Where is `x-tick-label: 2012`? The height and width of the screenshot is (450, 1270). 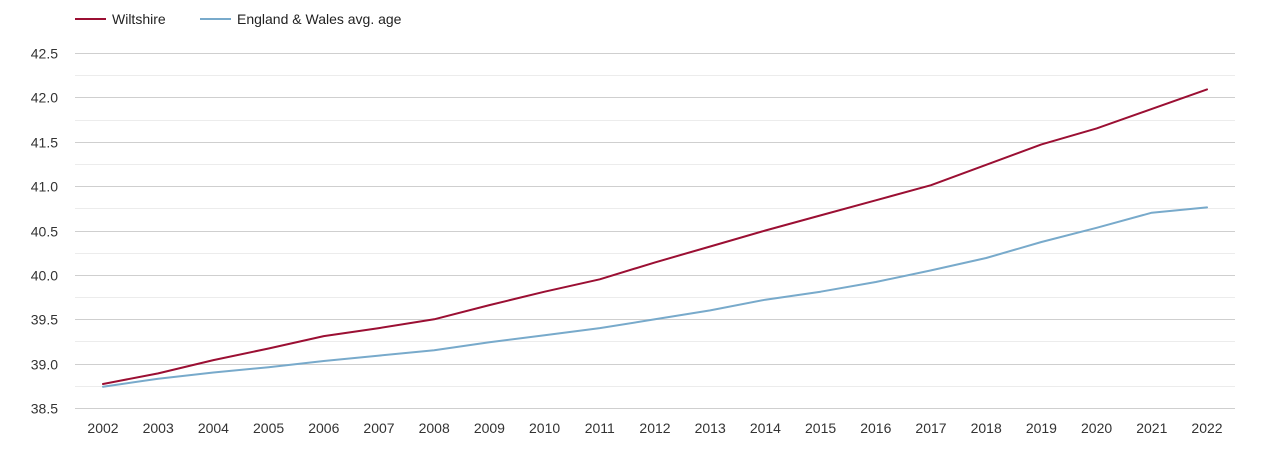
x-tick-label: 2012 is located at coordinates (654, 428).